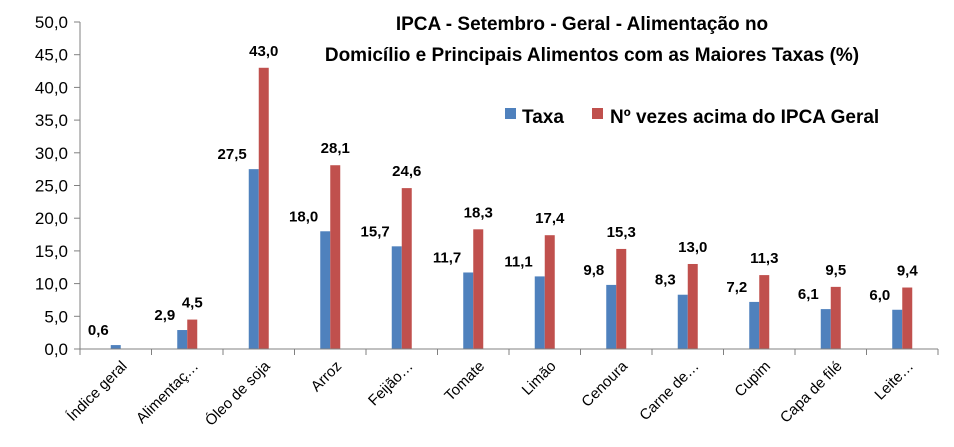 The image size is (954, 447). I want to click on x-tick-label: Óleo de soja, so click(238, 393).